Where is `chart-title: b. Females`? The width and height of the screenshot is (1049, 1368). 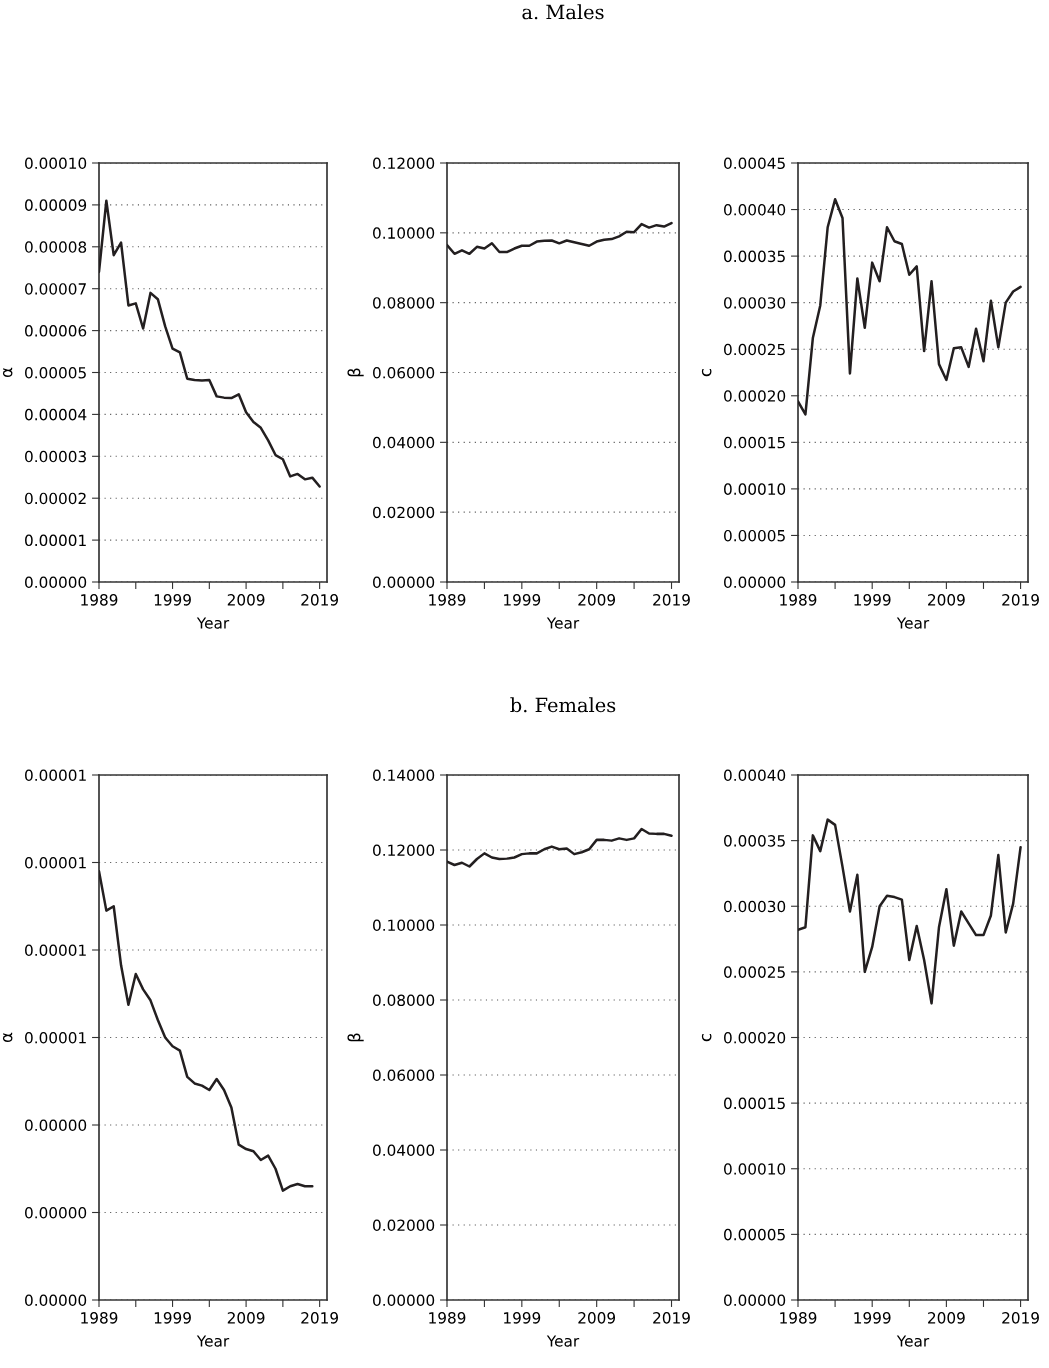 chart-title: b. Females is located at coordinates (563, 705).